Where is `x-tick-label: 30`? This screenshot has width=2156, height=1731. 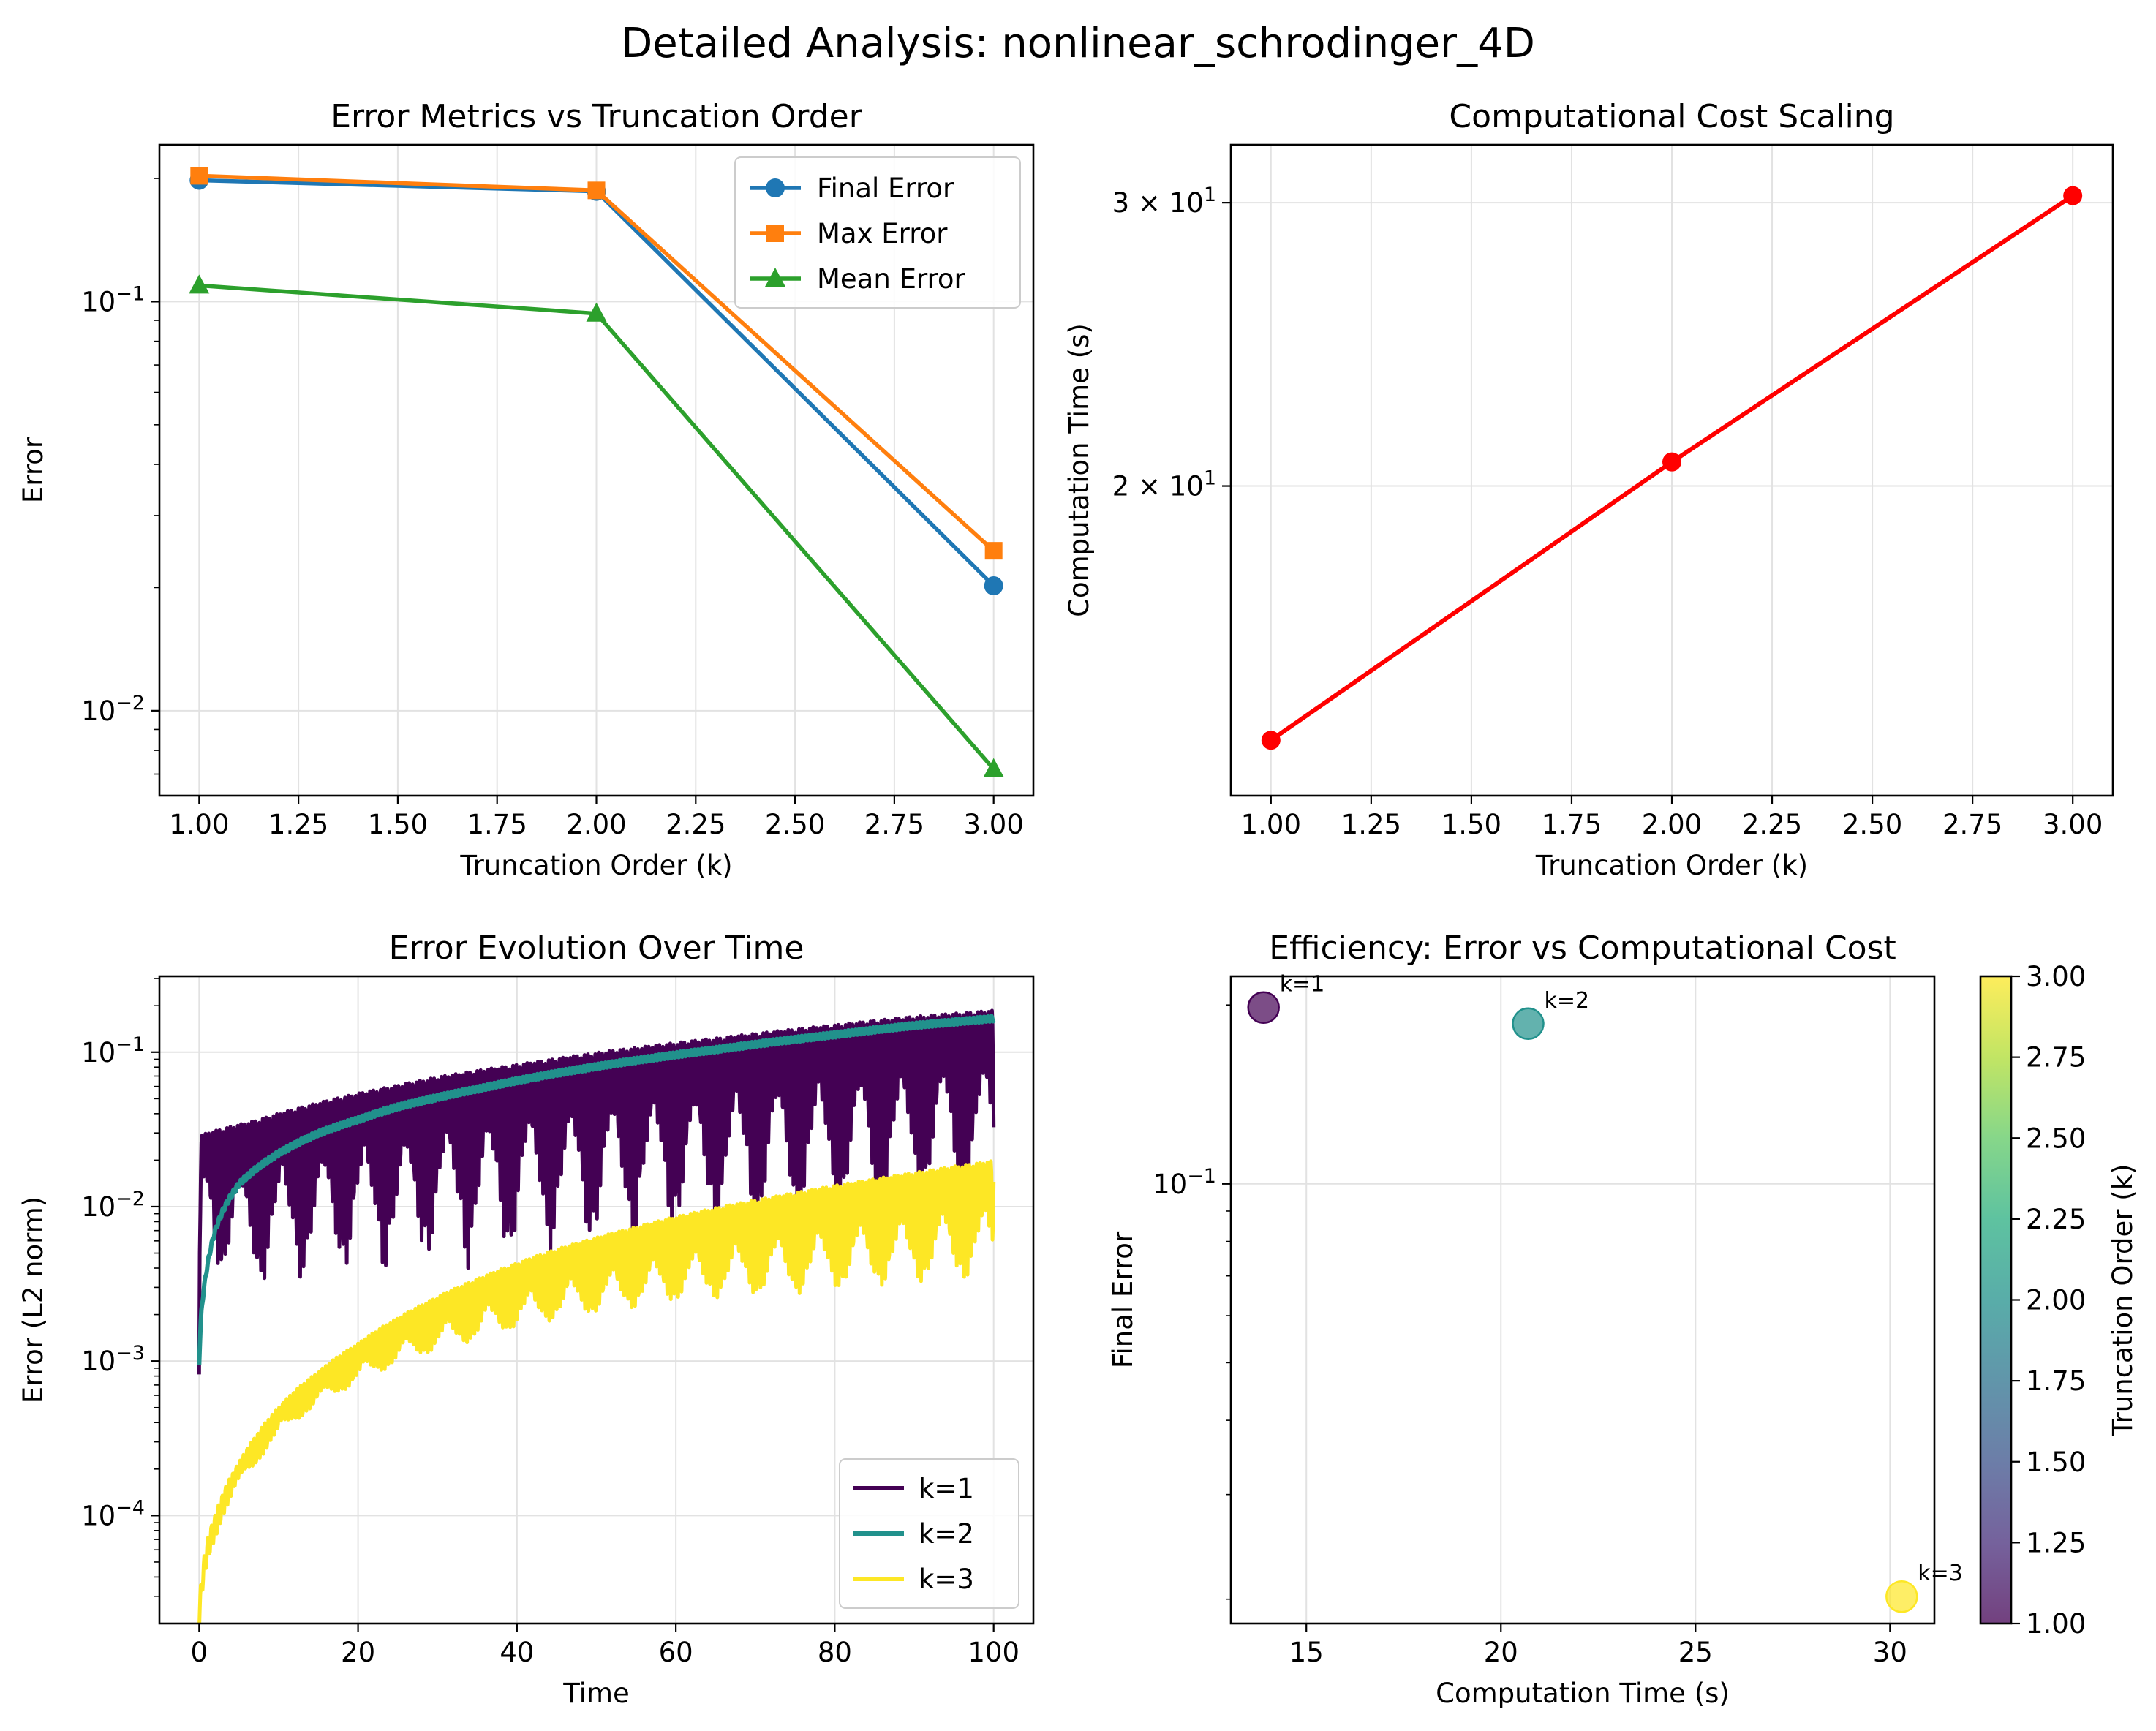 x-tick-label: 30 is located at coordinates (1890, 1652).